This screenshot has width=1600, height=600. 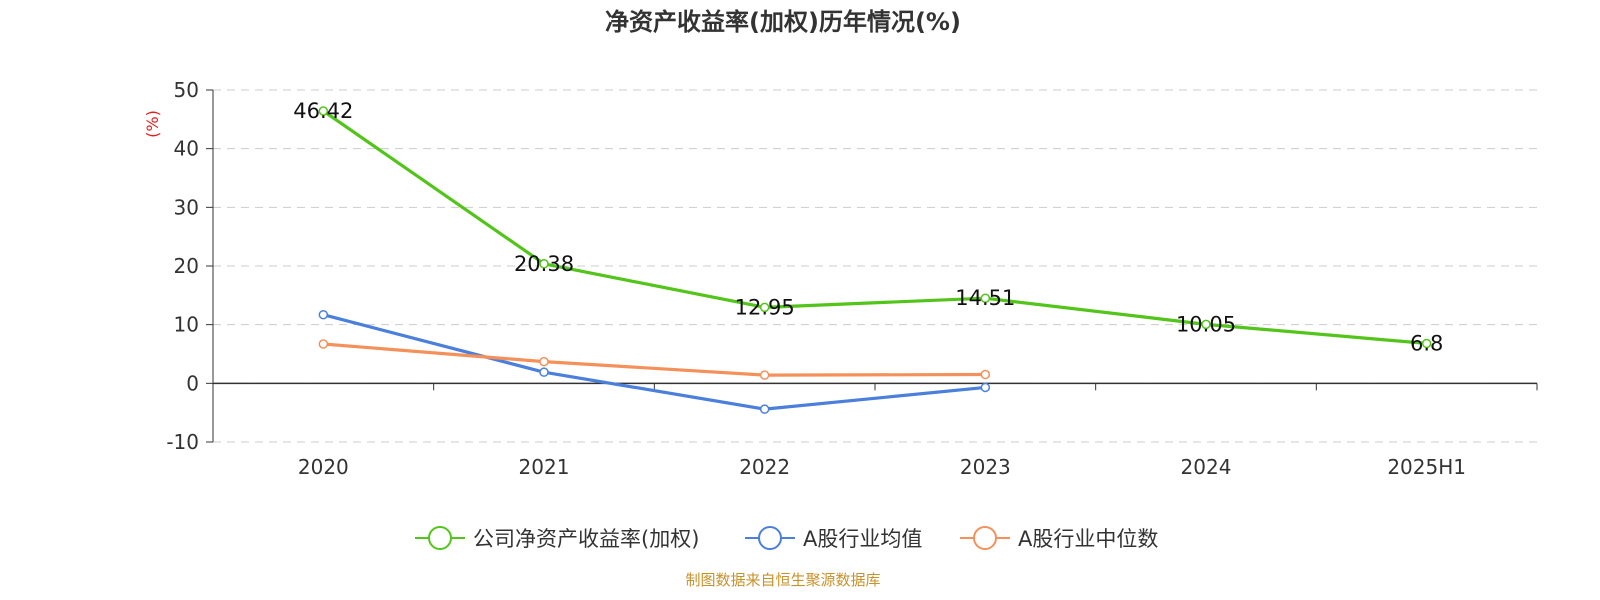 I want to click on data-label: 10.05, so click(x=1206, y=324).